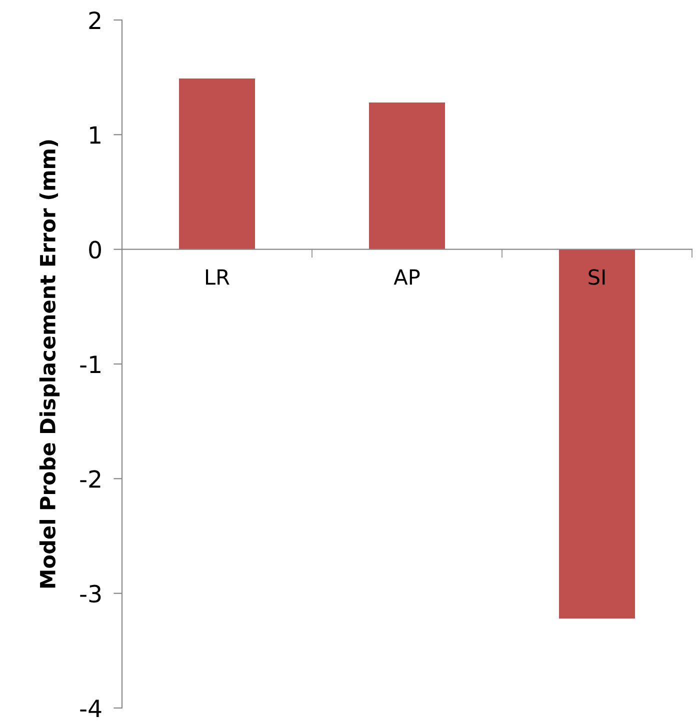  I want to click on y-tick-label: -2, so click(90, 479).